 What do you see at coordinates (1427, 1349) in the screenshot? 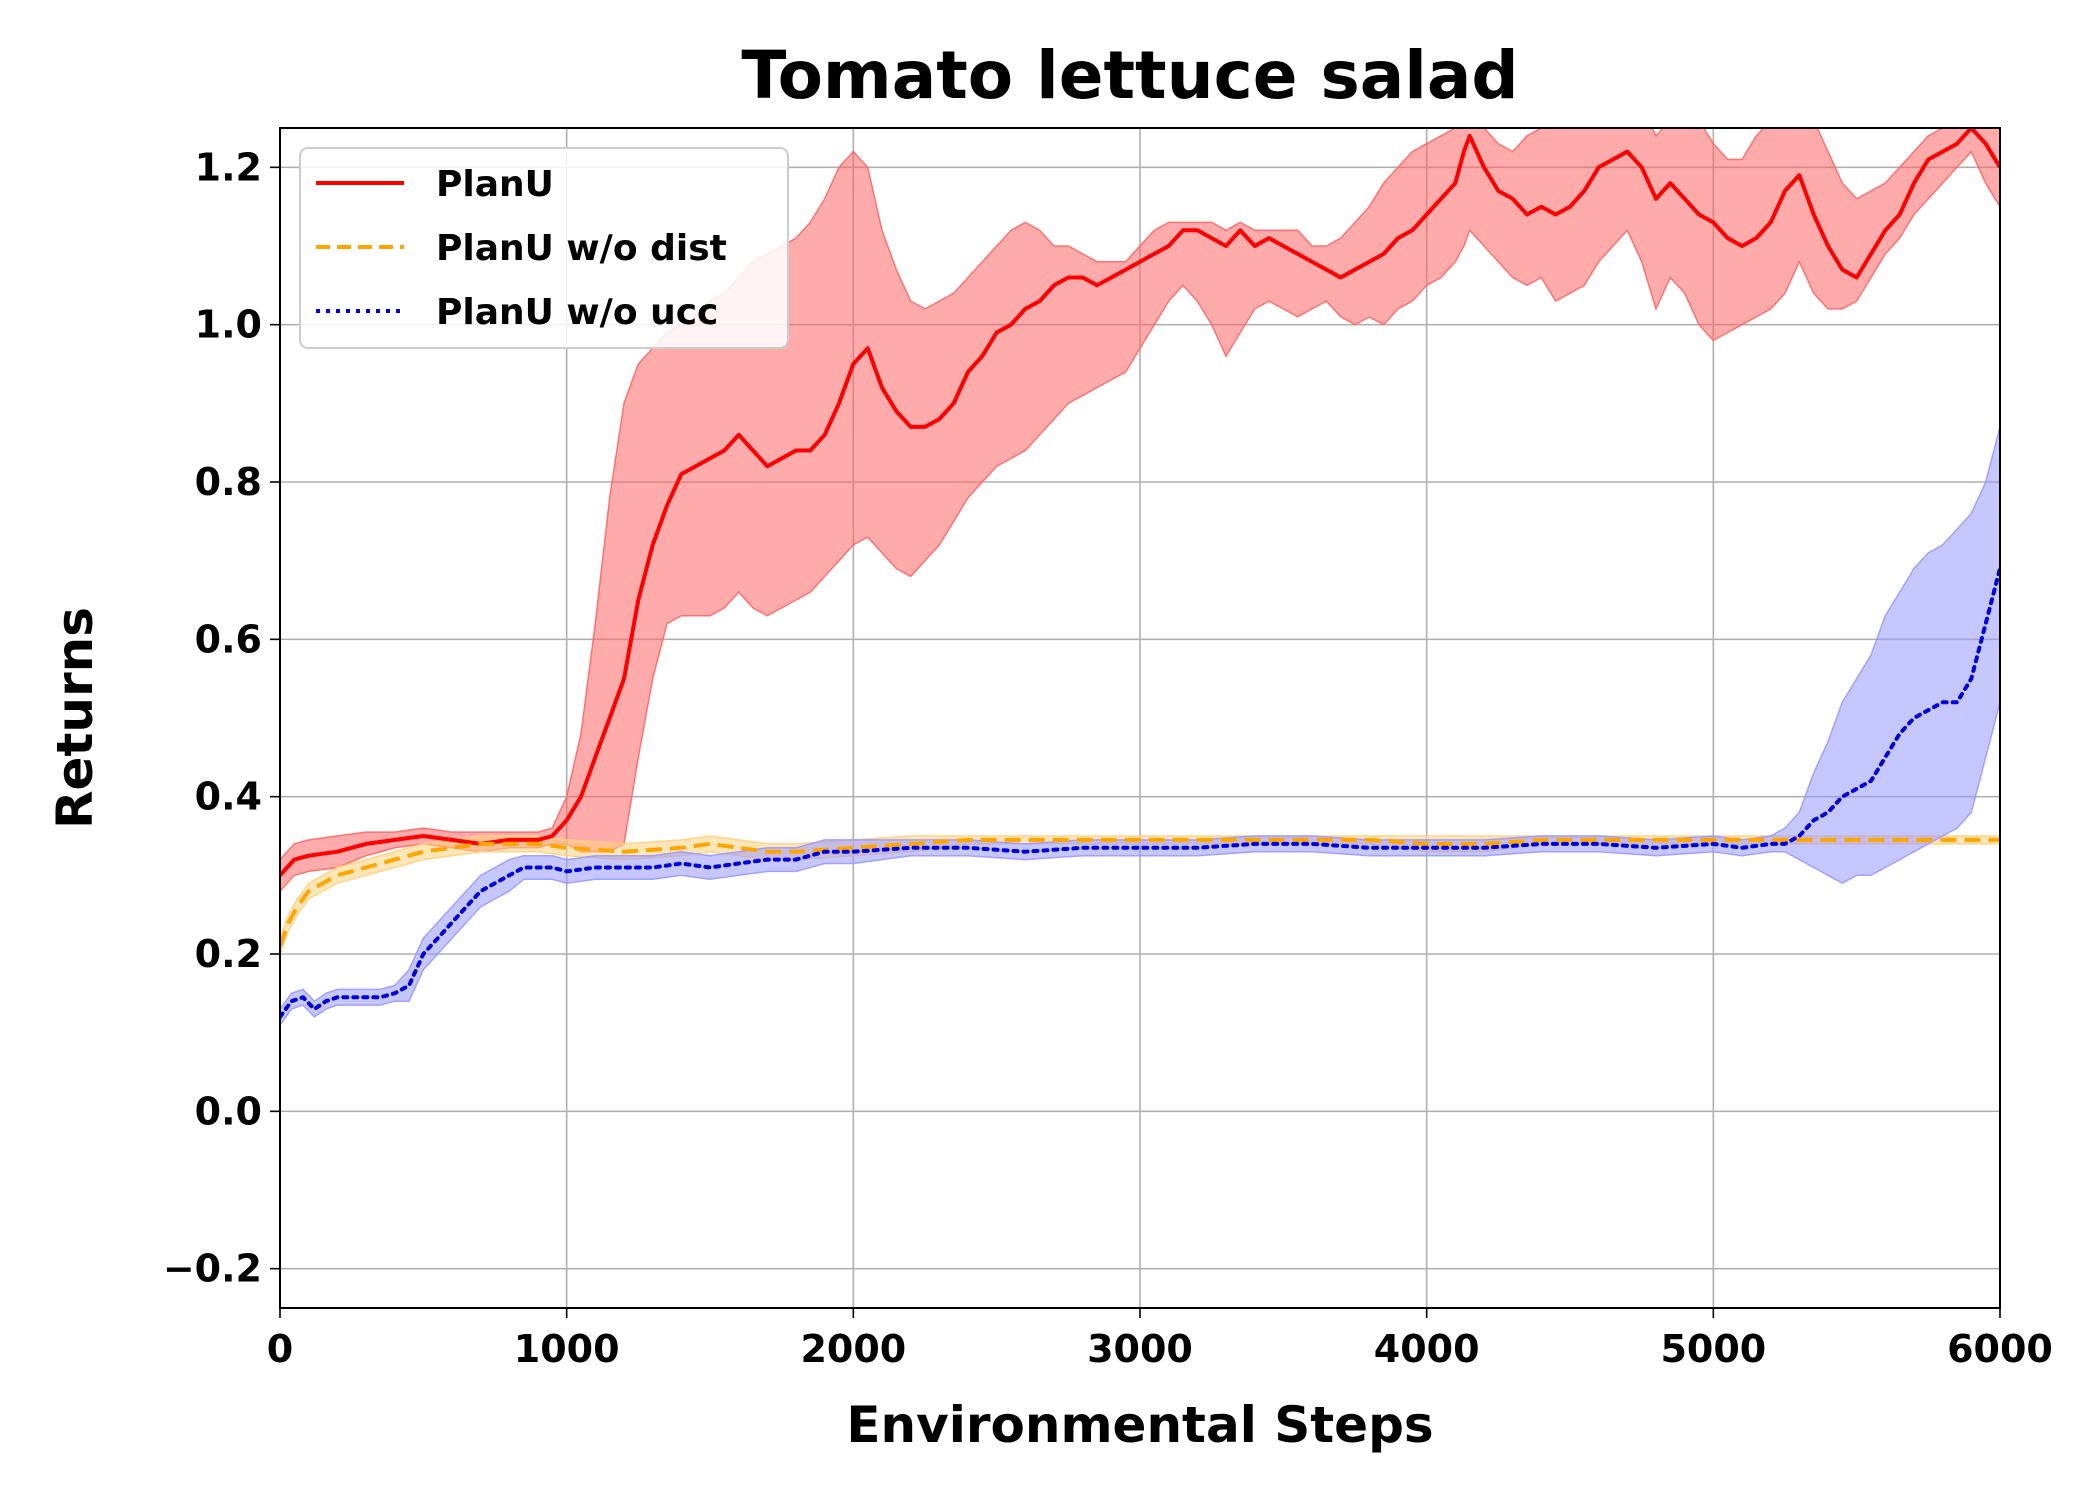
I see `x-tick-label: 4000` at bounding box center [1427, 1349].